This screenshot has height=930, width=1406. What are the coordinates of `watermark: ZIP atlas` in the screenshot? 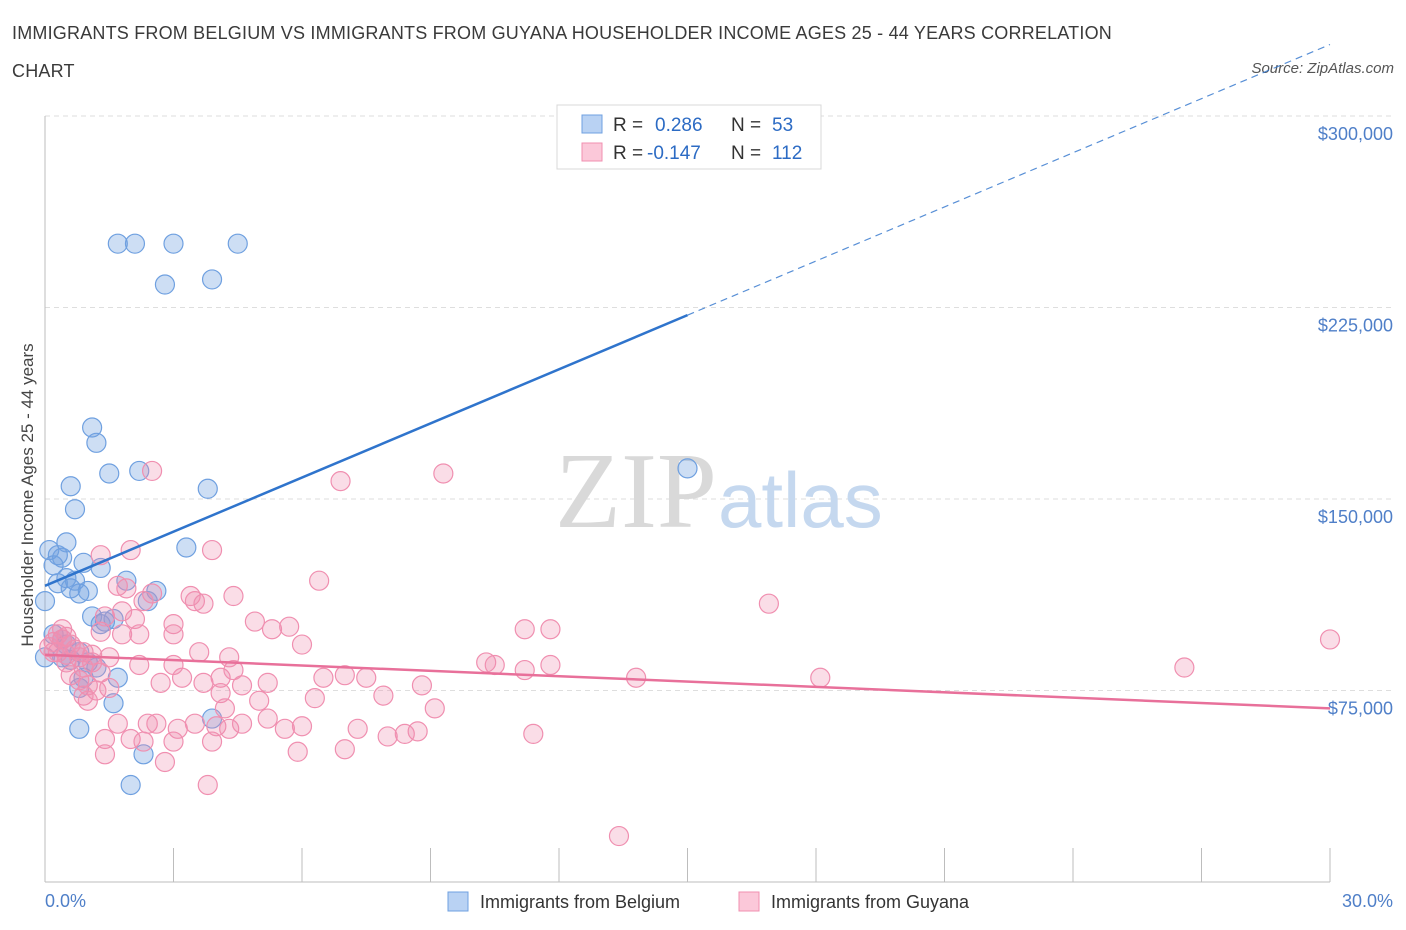 It's located at (719, 491).